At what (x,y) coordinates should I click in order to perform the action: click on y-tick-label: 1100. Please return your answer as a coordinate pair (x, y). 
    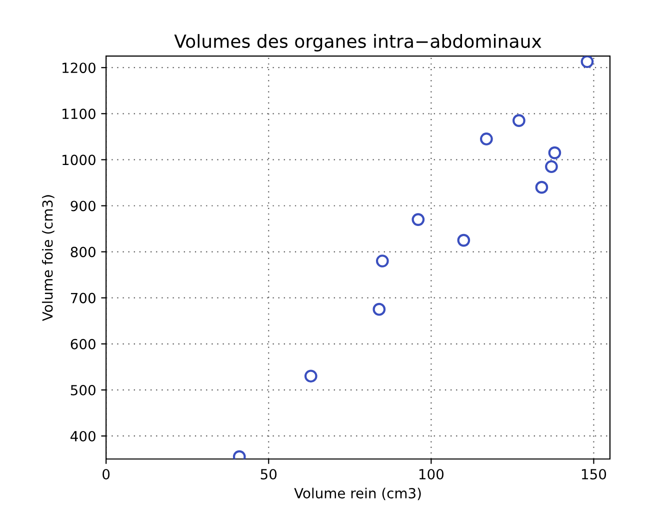
    Looking at the image, I should click on (79, 114).